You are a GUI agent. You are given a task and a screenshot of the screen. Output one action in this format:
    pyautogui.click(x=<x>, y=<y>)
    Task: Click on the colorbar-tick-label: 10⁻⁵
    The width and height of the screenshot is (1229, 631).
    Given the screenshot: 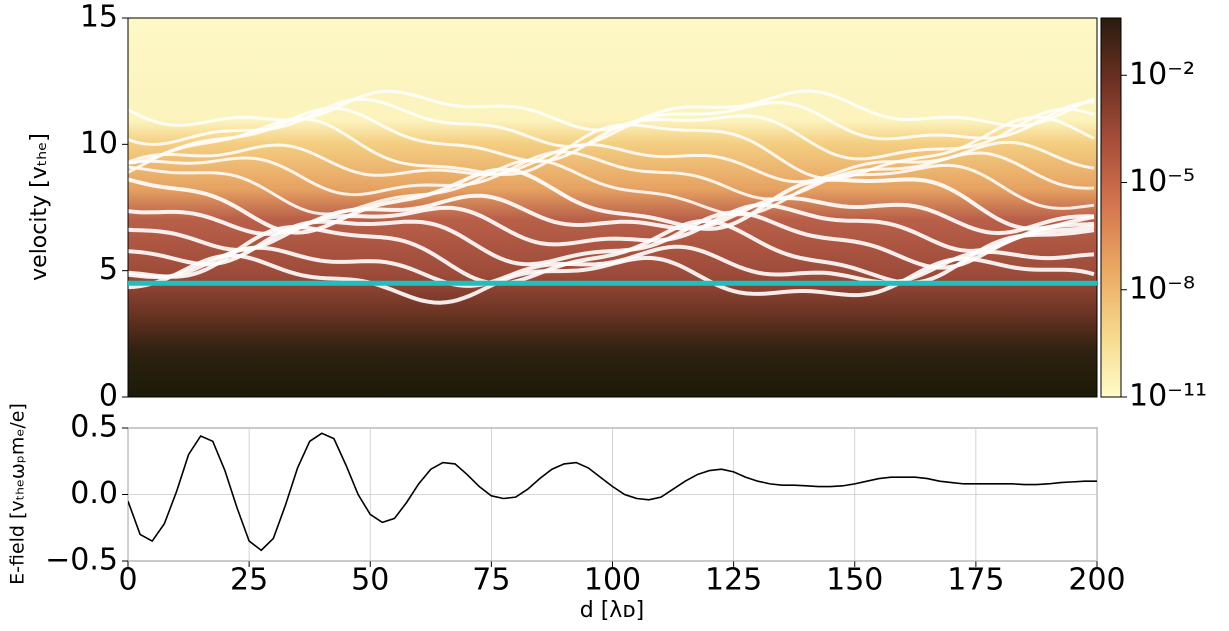 What is the action you would take?
    pyautogui.click(x=1162, y=181)
    